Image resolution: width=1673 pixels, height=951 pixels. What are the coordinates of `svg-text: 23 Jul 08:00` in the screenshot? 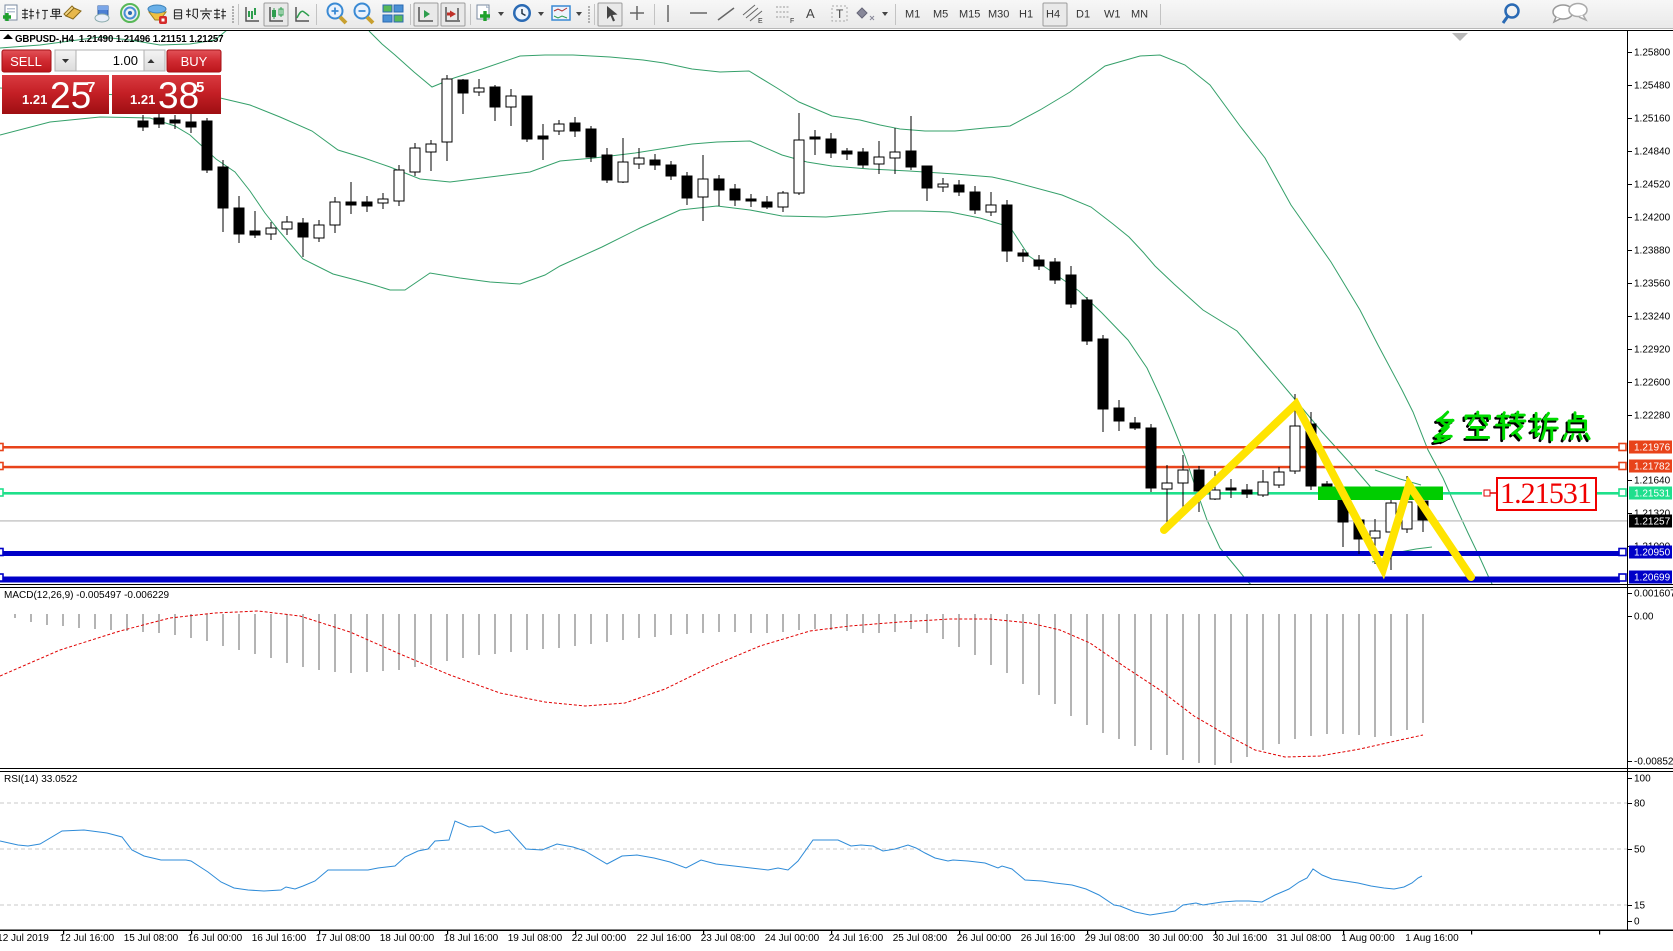 It's located at (728, 938).